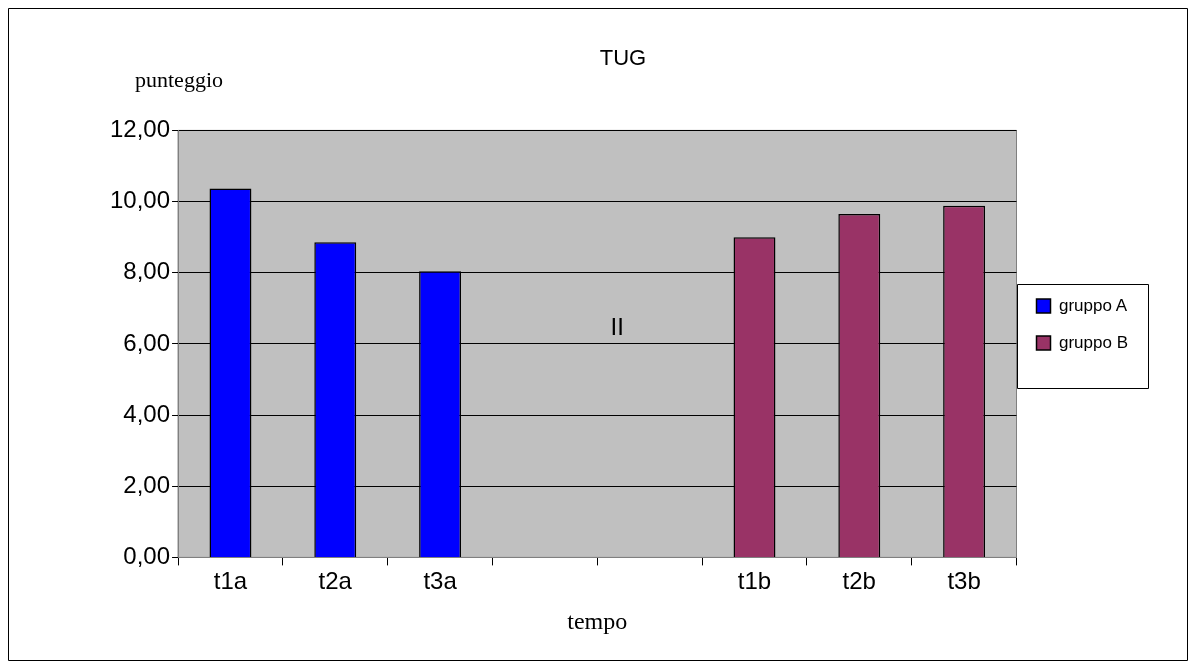 Image resolution: width=1196 pixels, height=669 pixels. I want to click on x-axis-title: tempo, so click(597, 620).